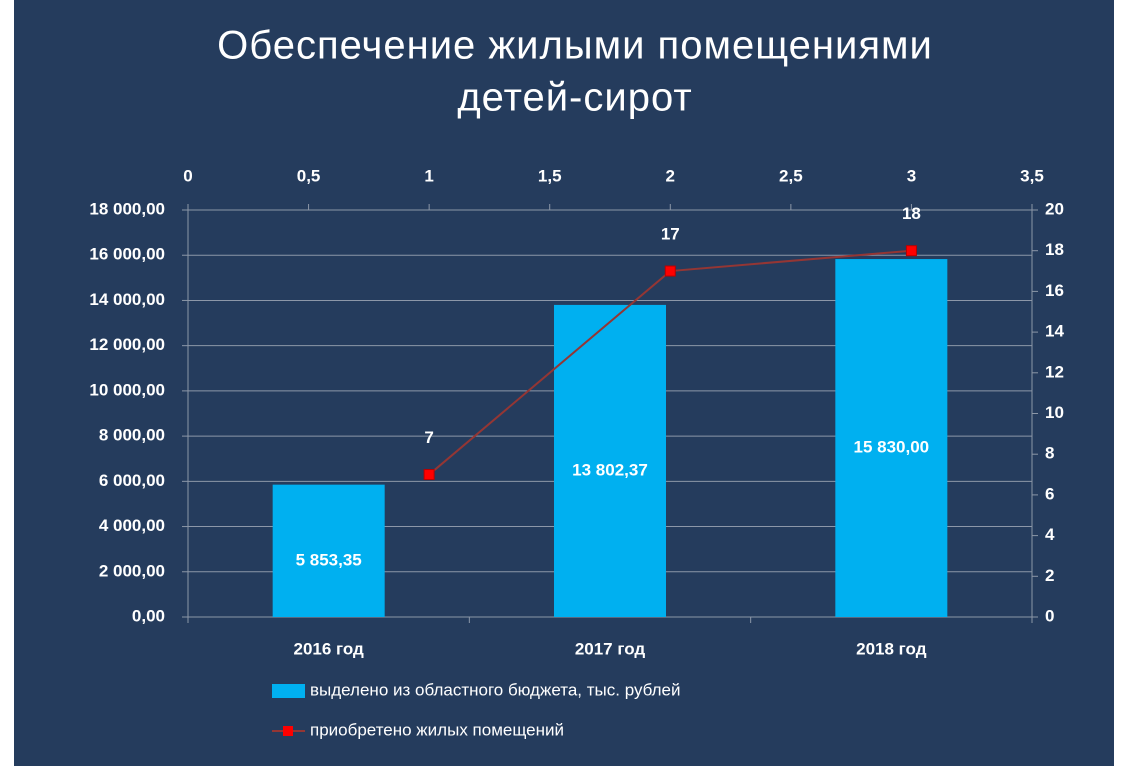  I want to click on x-tick-label: 2017 год, so click(610, 648).